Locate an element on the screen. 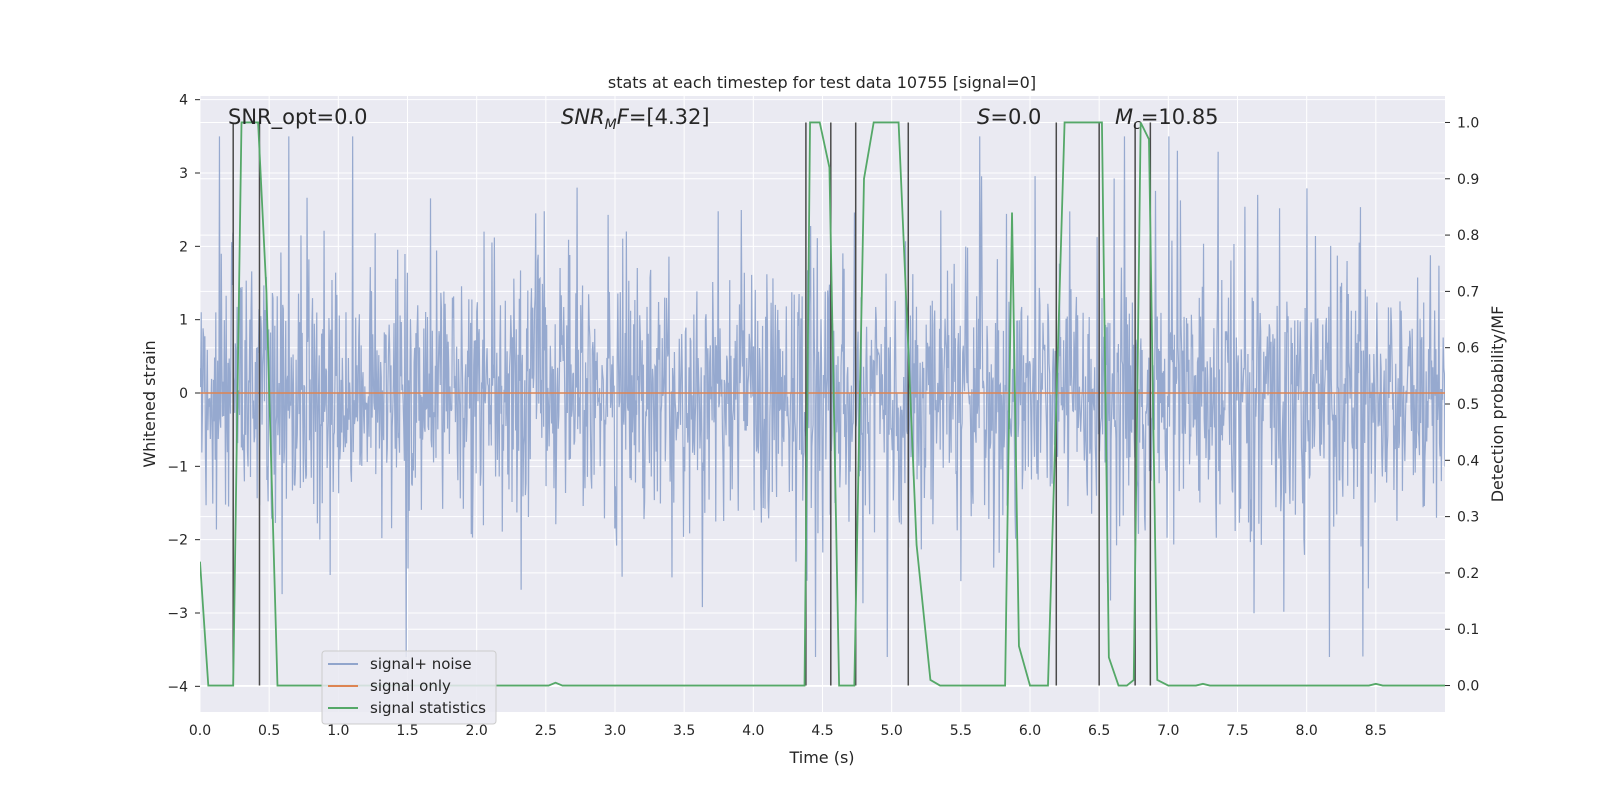  y2-tick-label: 0.3 is located at coordinates (1468, 518).